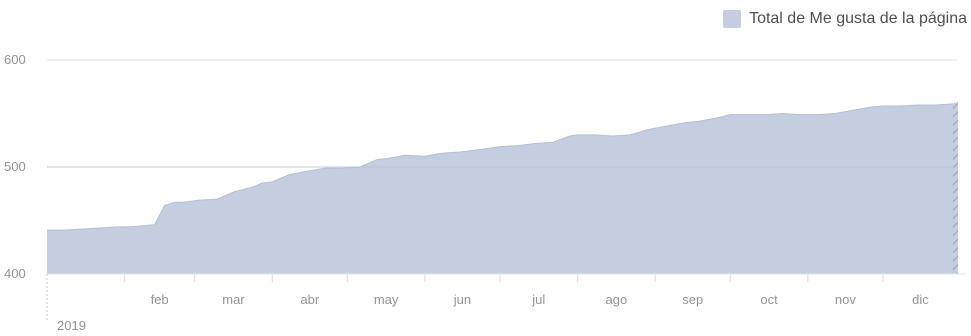  What do you see at coordinates (617, 299) in the screenshot?
I see `x-tick-label: ago` at bounding box center [617, 299].